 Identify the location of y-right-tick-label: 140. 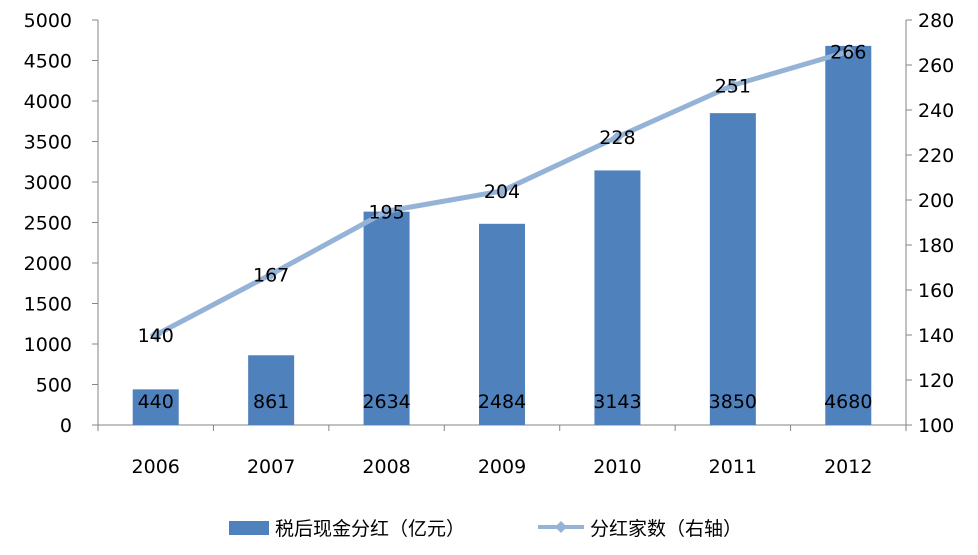
(936, 336).